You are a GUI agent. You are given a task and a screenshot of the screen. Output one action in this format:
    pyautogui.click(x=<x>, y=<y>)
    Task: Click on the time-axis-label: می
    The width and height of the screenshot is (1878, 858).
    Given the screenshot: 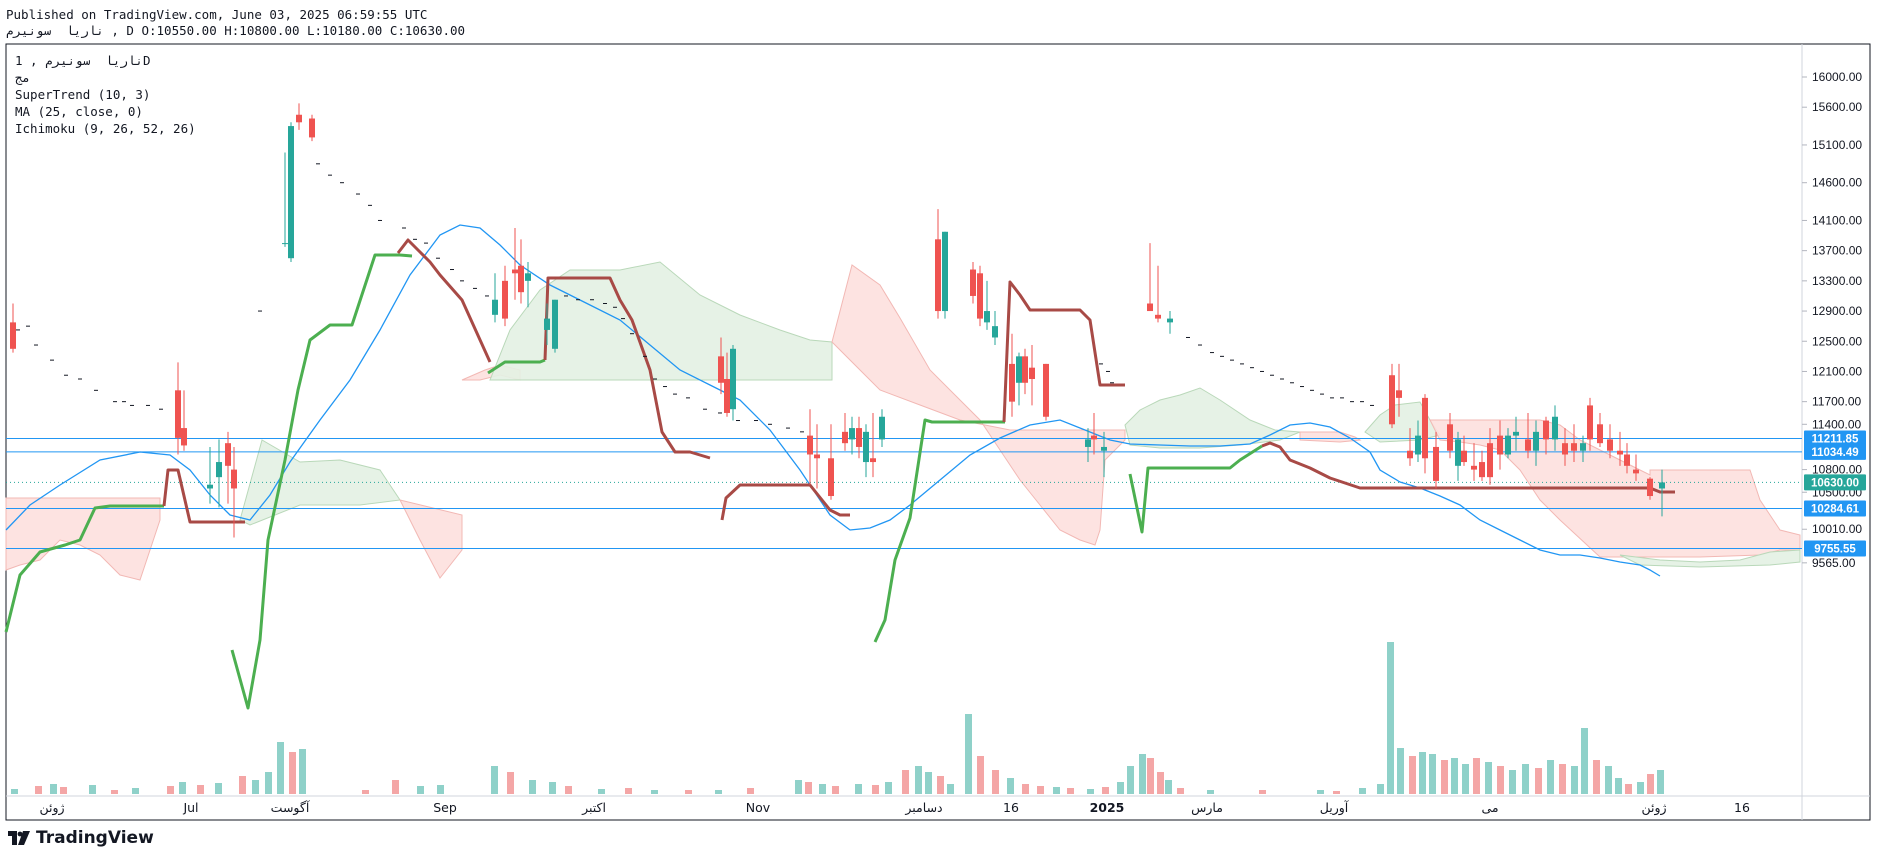 What is the action you would take?
    pyautogui.click(x=1489, y=807)
    